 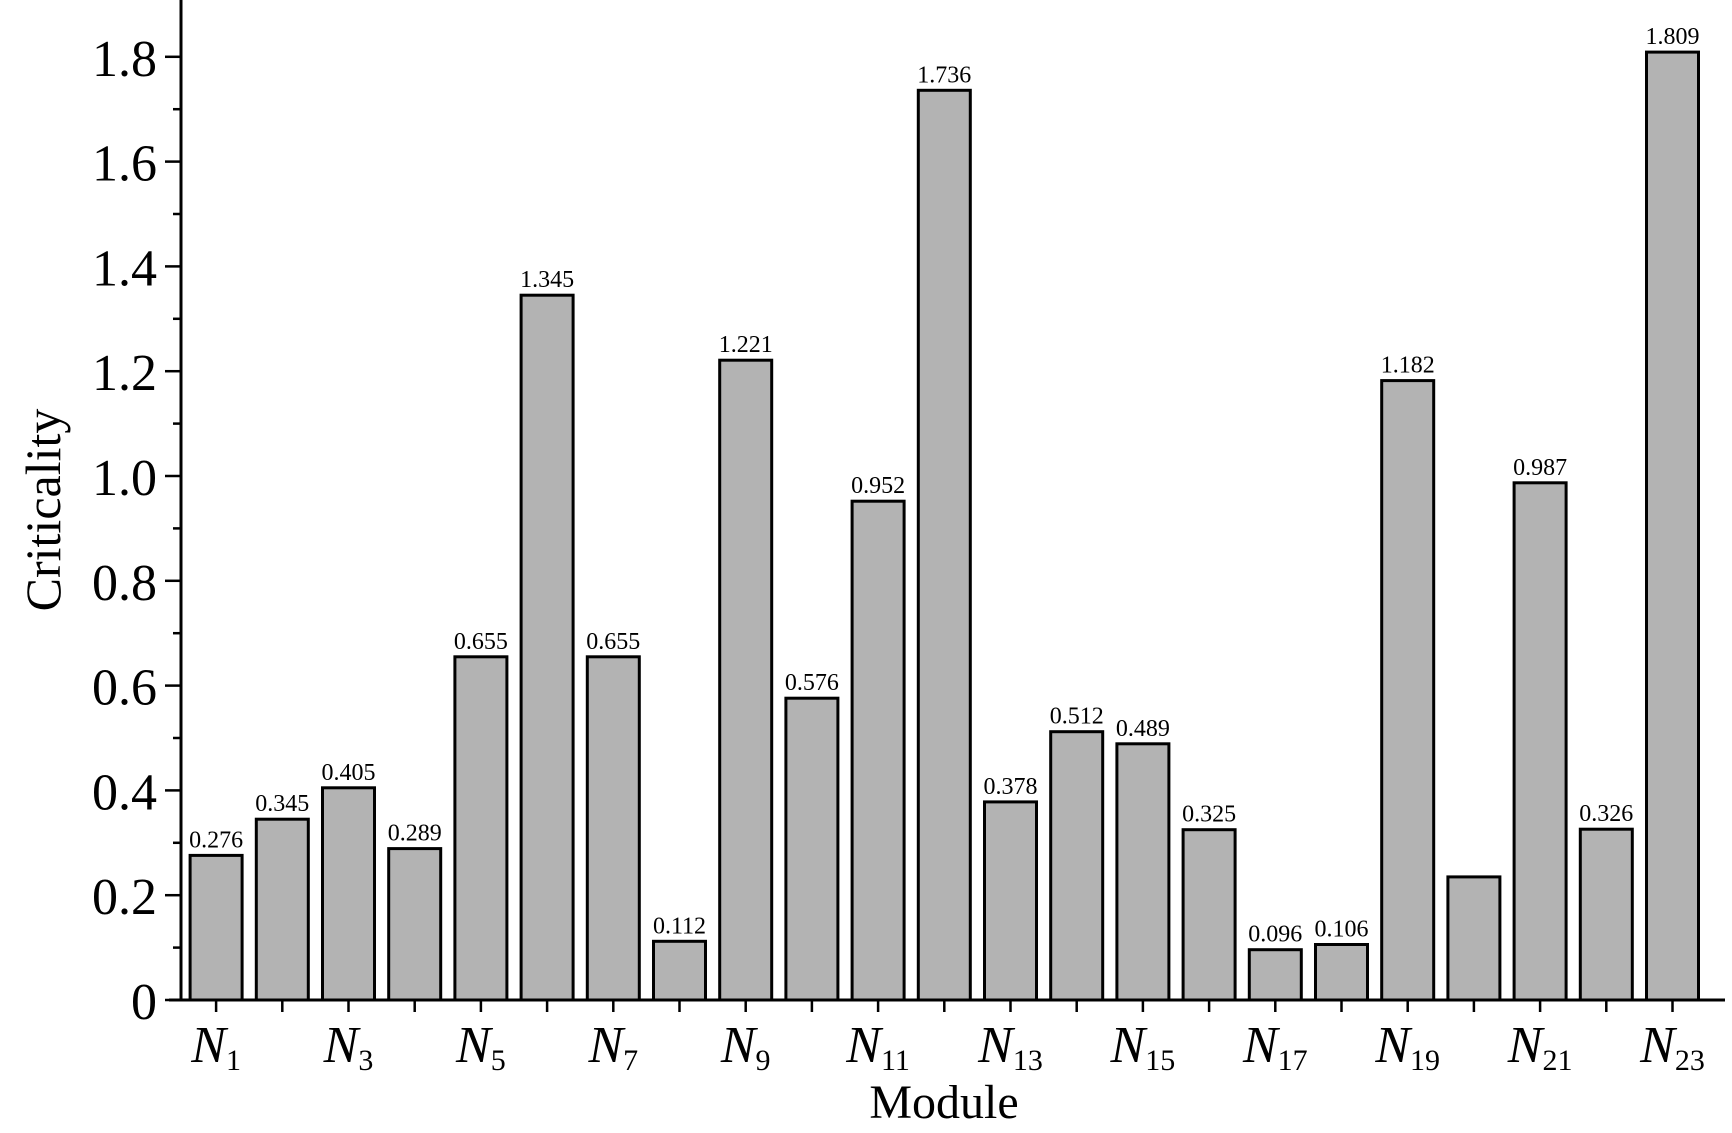 What do you see at coordinates (1408, 366) in the screenshot?
I see `data-label-N19: 1.182` at bounding box center [1408, 366].